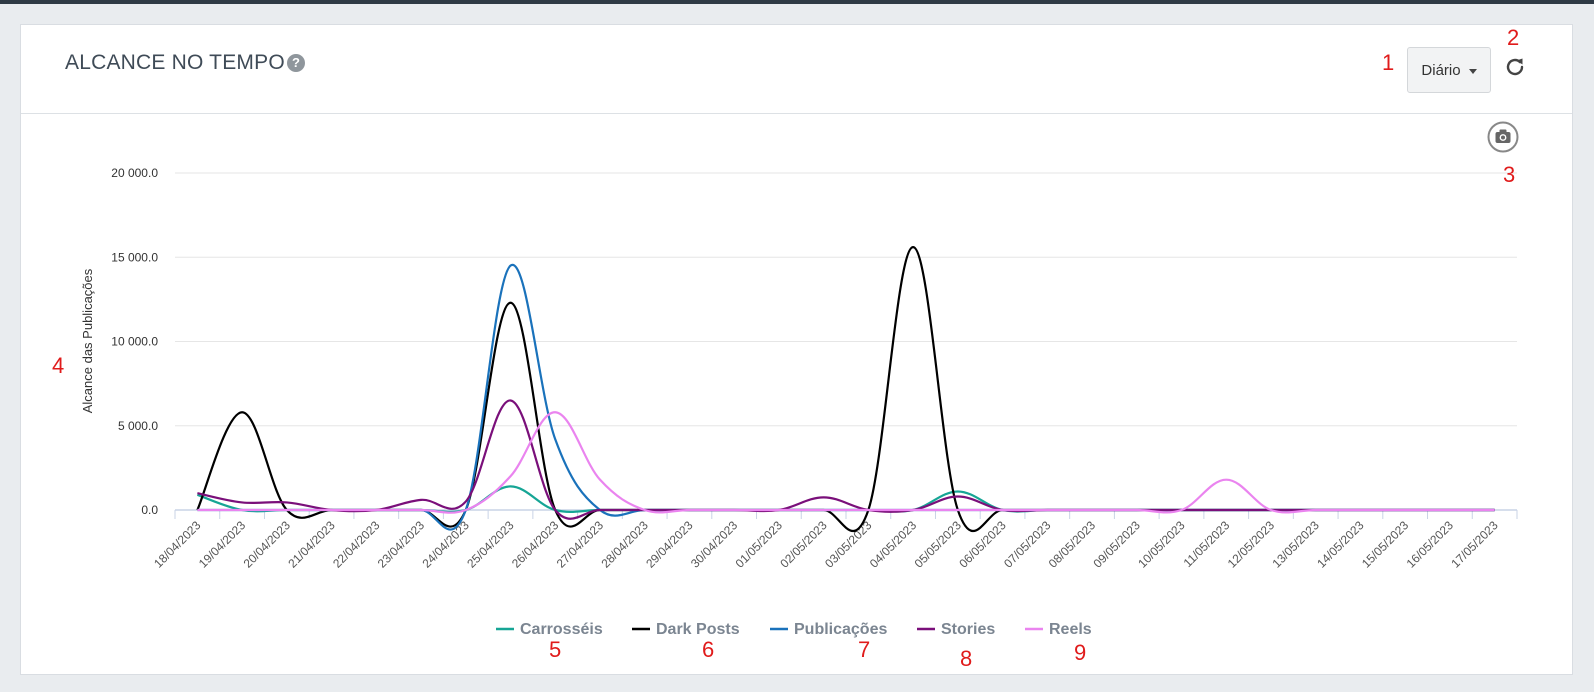  I want to click on annotation-2: 2, so click(1513, 37).